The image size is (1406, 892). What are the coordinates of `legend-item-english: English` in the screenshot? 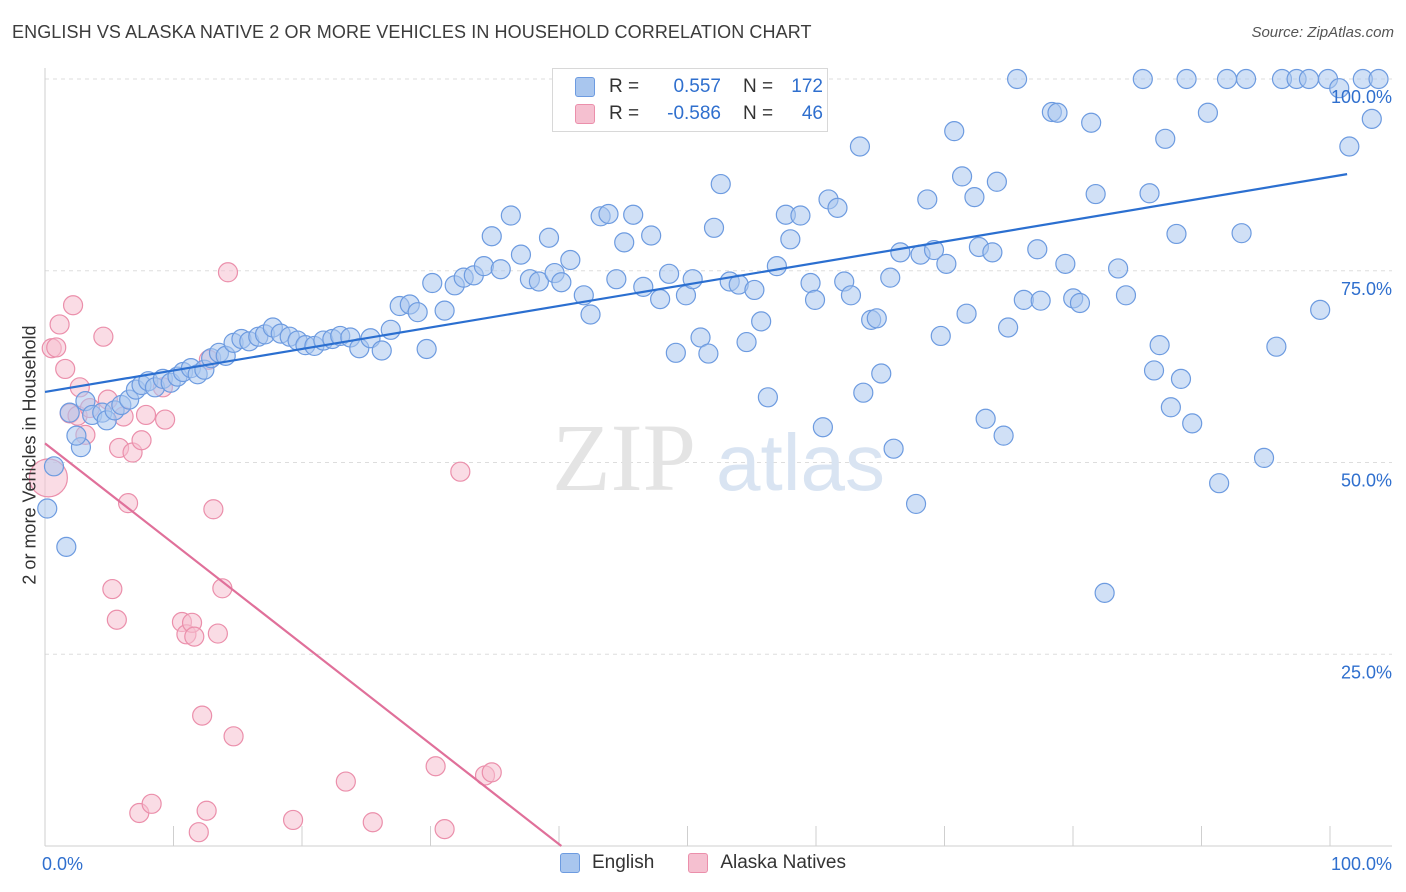 It's located at (607, 863).